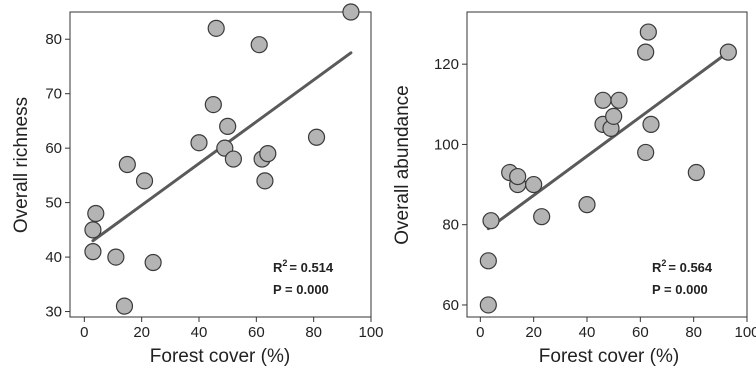 The height and width of the screenshot is (371, 756). What do you see at coordinates (311, 267) in the screenshot?
I see `r-squared-value: = 0.514` at bounding box center [311, 267].